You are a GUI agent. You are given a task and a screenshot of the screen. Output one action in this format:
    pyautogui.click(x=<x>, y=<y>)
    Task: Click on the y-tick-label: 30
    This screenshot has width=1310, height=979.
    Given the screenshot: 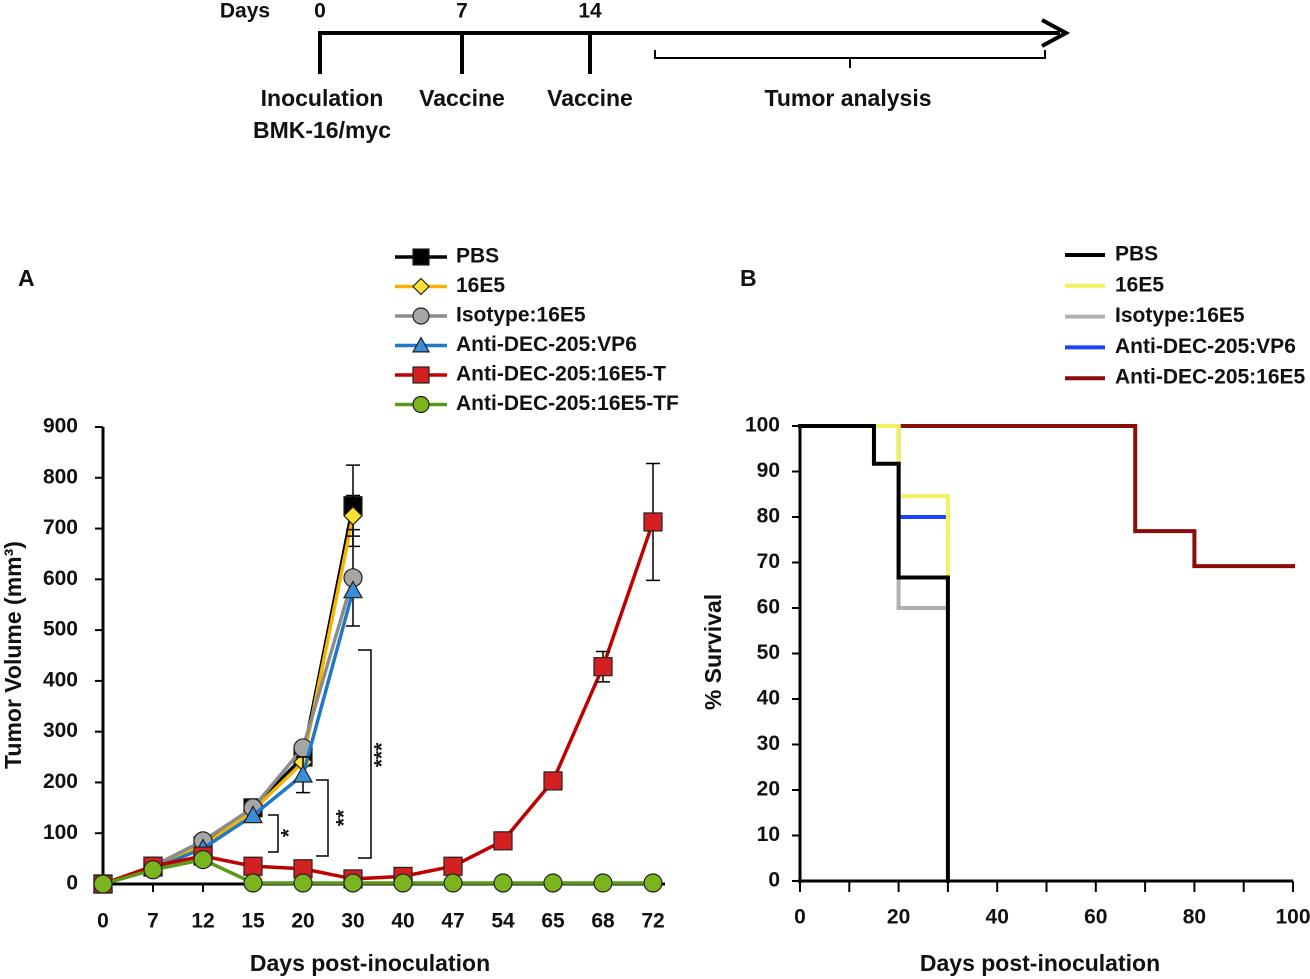 What is the action you would take?
    pyautogui.click(x=768, y=743)
    